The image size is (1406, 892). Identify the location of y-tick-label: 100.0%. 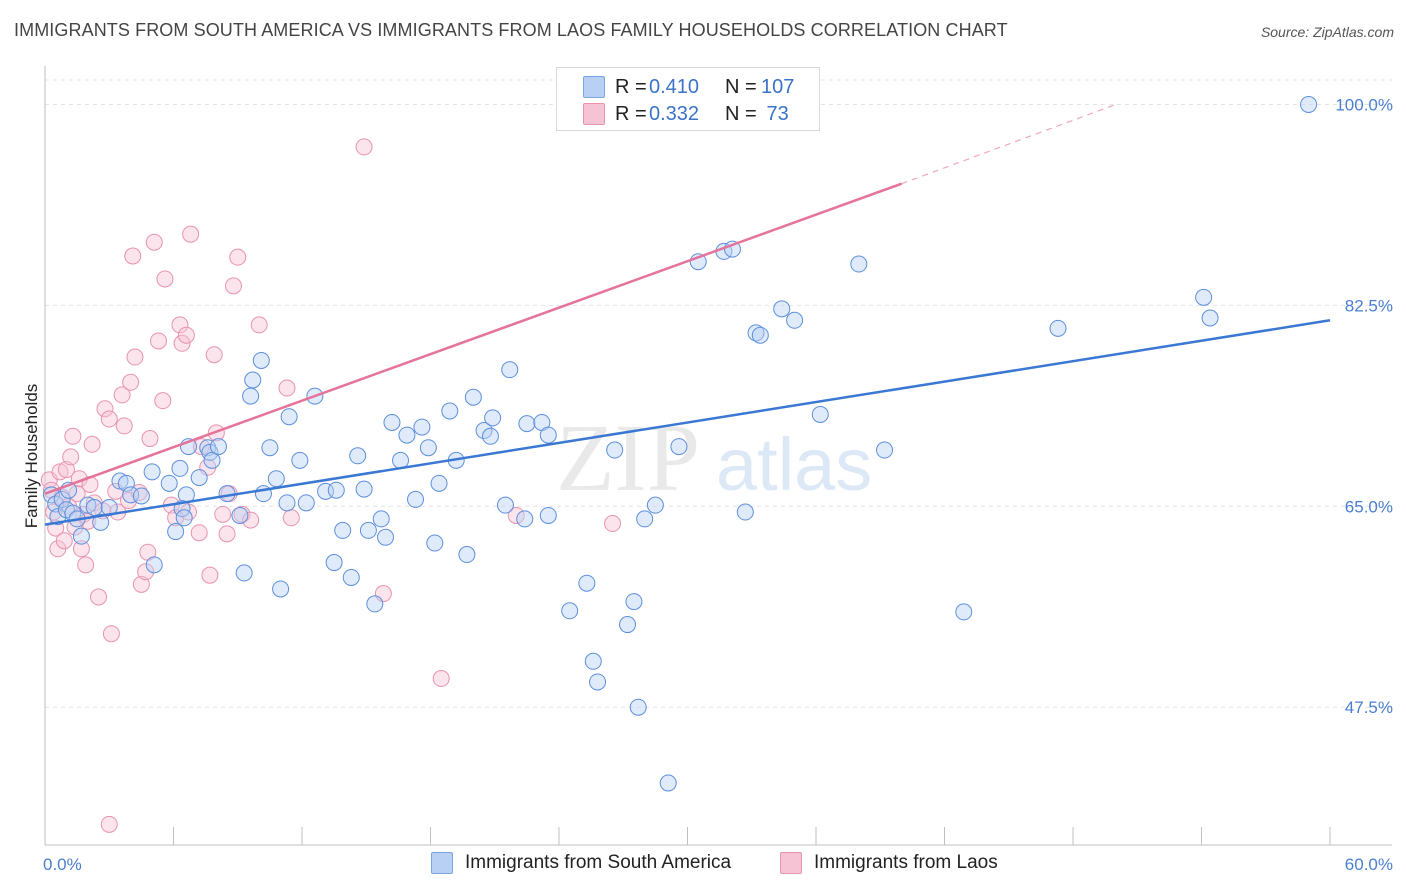
(1364, 104).